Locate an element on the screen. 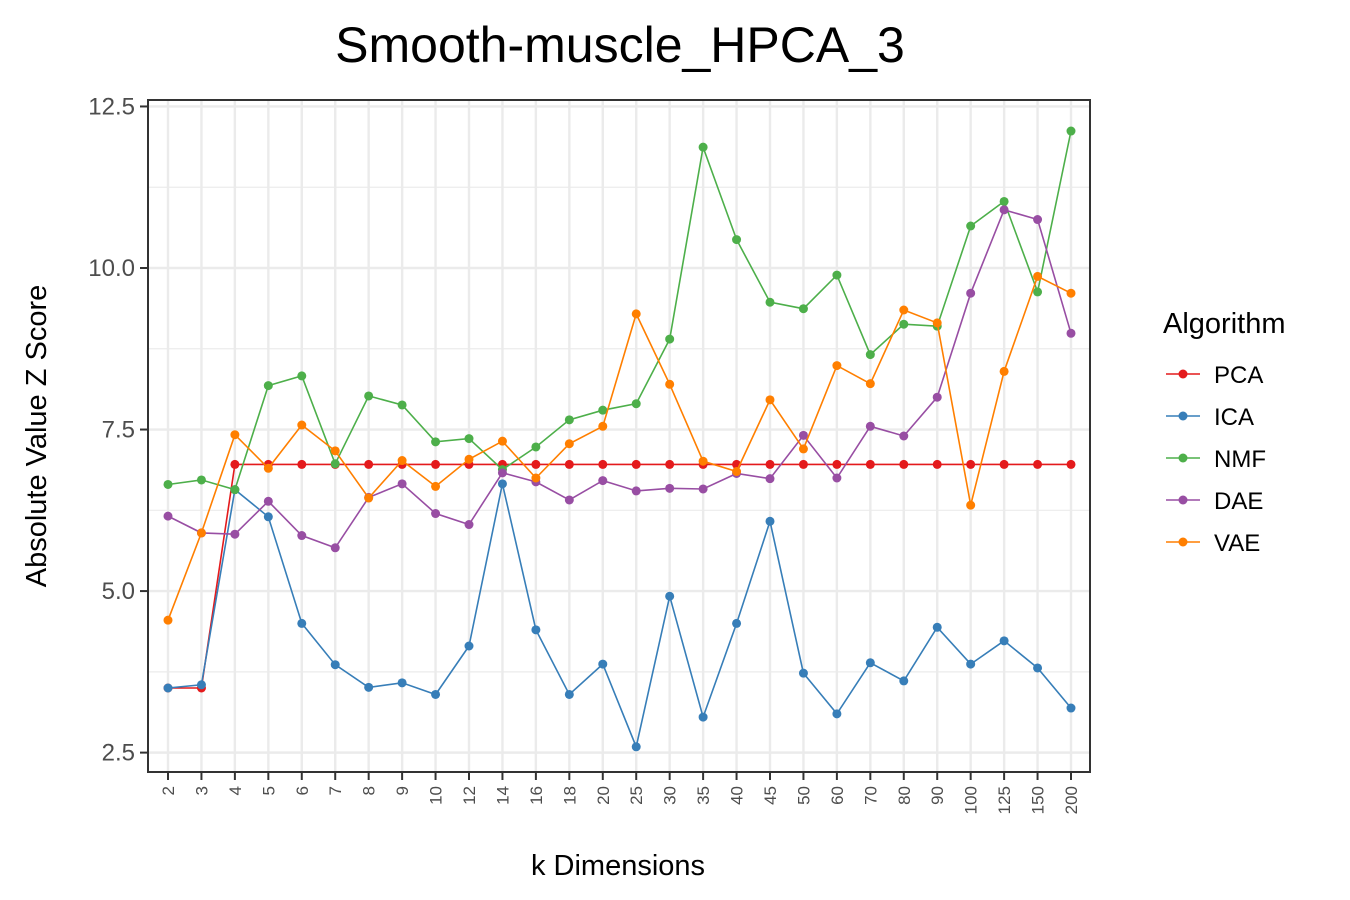 This screenshot has width=1350, height=900. y-tick-label: 5.0 is located at coordinates (118, 591).